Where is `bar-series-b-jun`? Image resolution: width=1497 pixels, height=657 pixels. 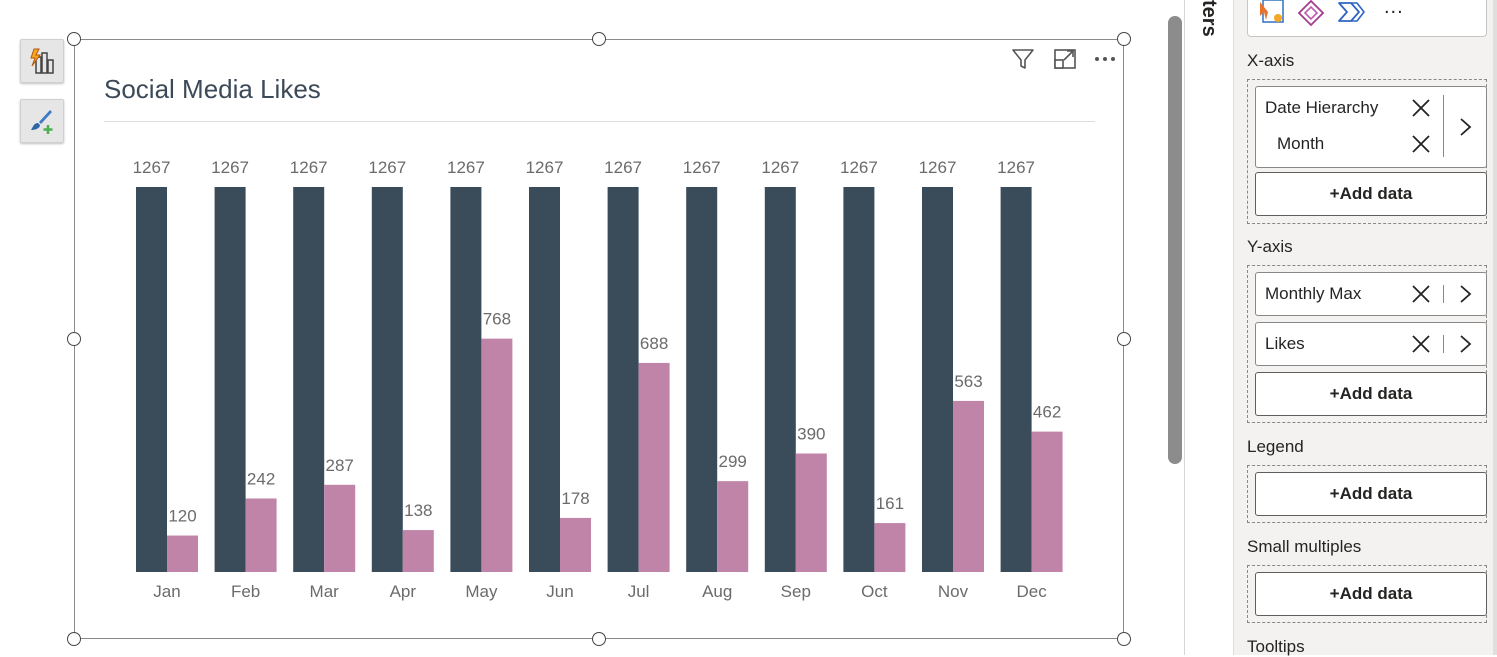
bar-series-b-jun is located at coordinates (575, 544).